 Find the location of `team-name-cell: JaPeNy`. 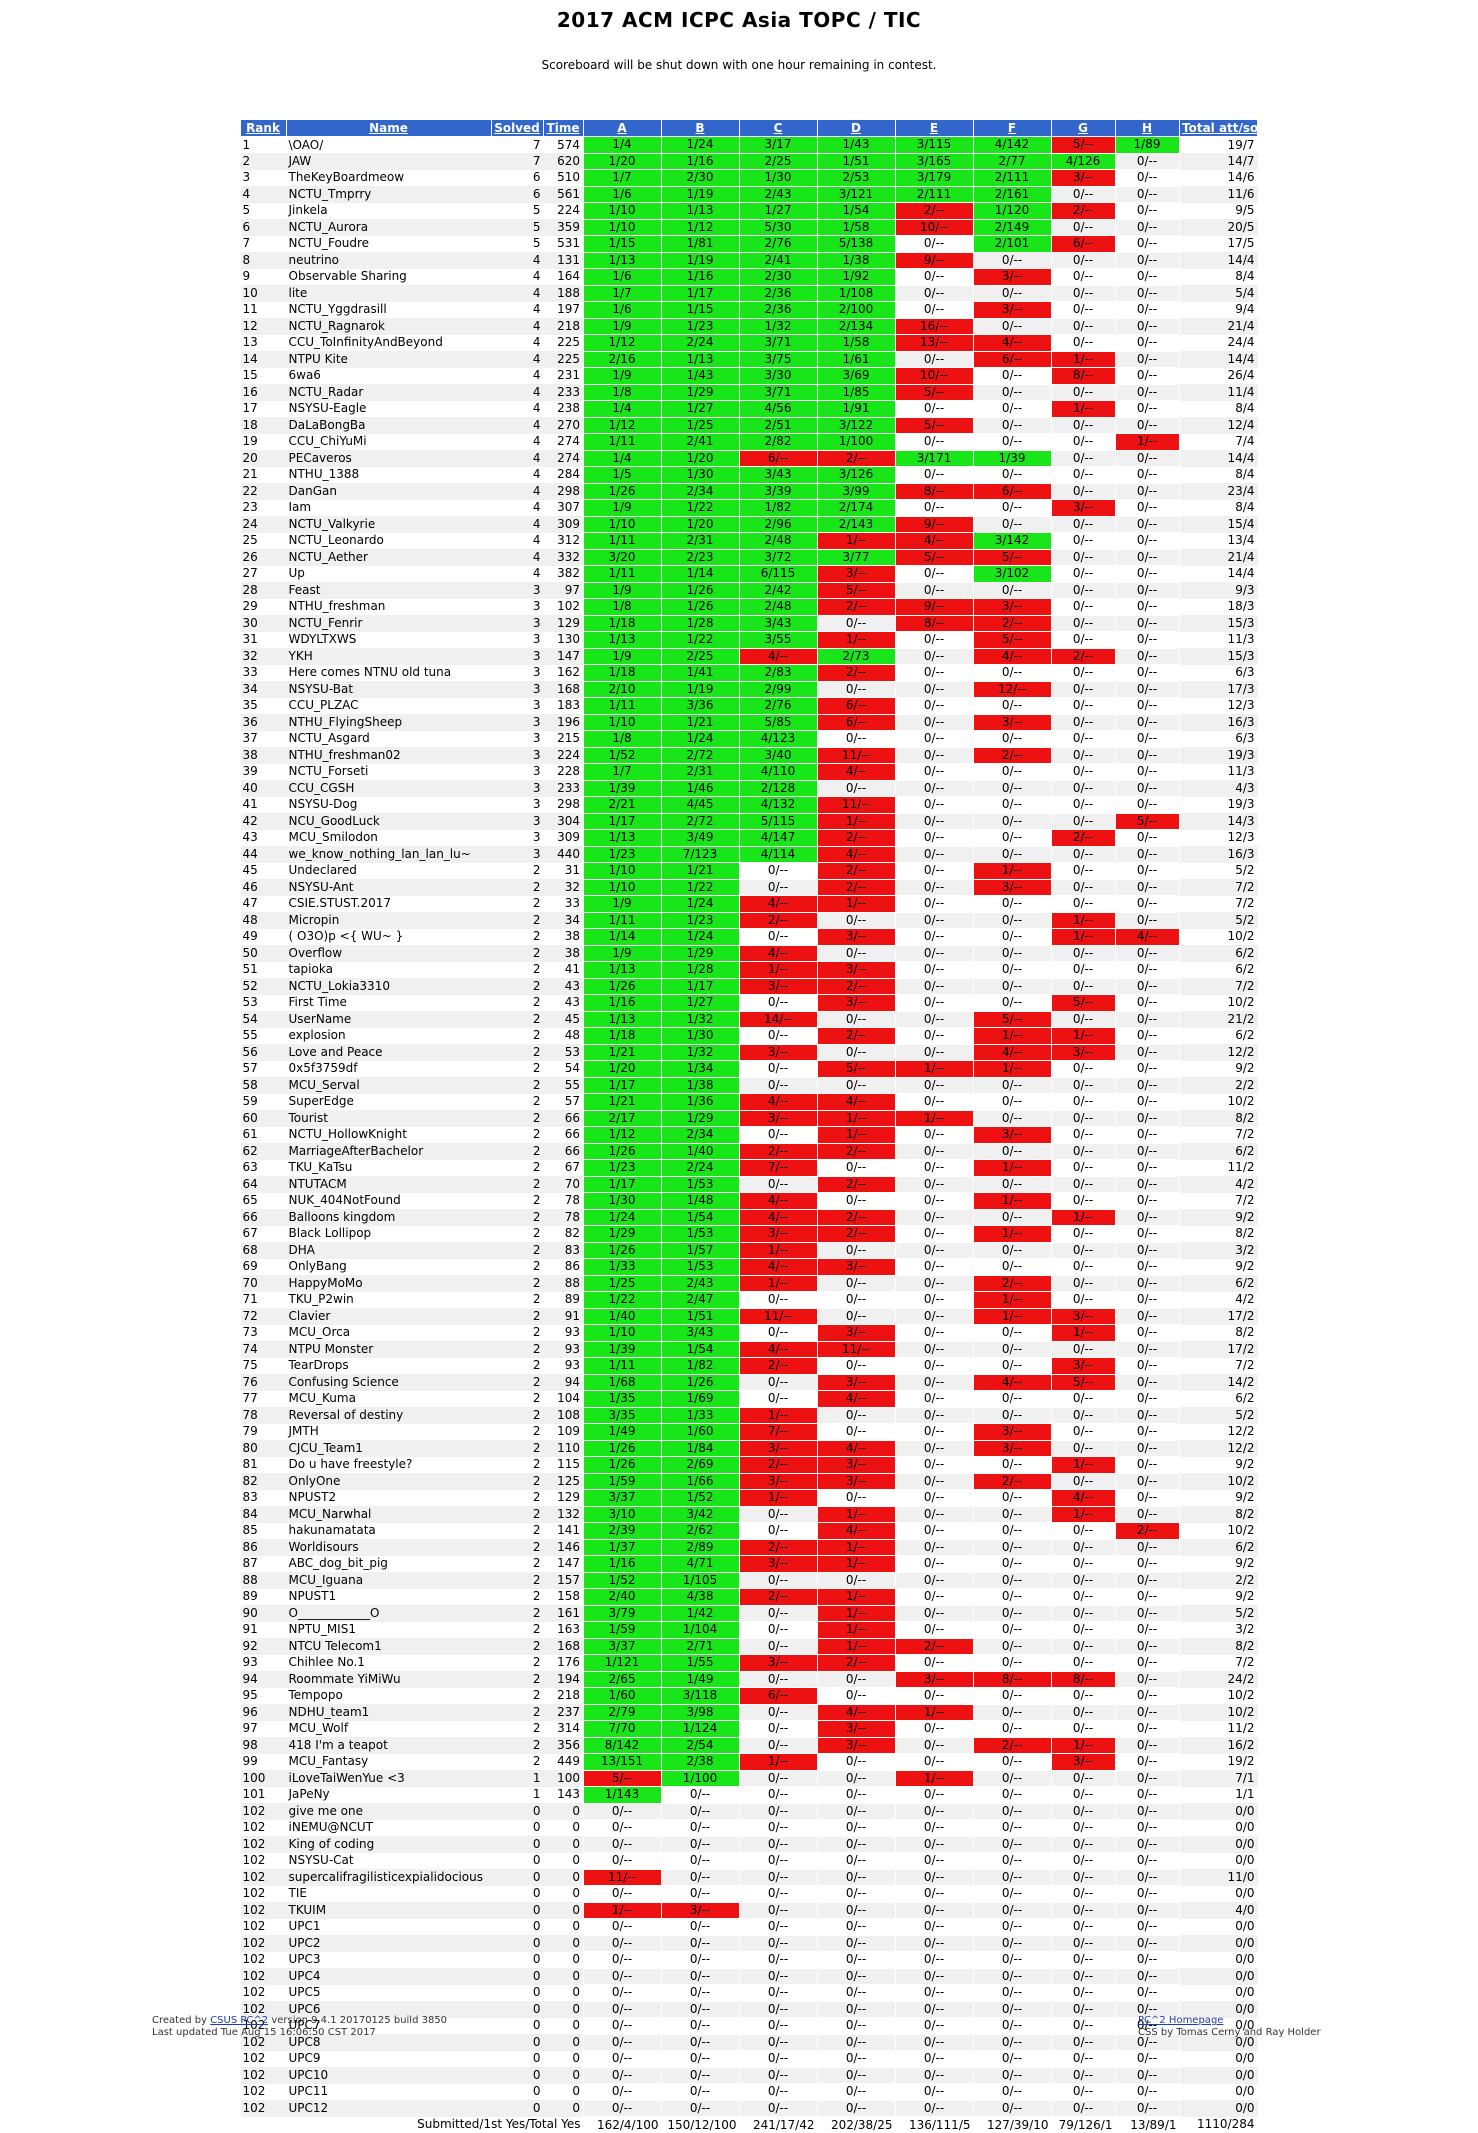

team-name-cell: JaPeNy is located at coordinates (389, 1795).